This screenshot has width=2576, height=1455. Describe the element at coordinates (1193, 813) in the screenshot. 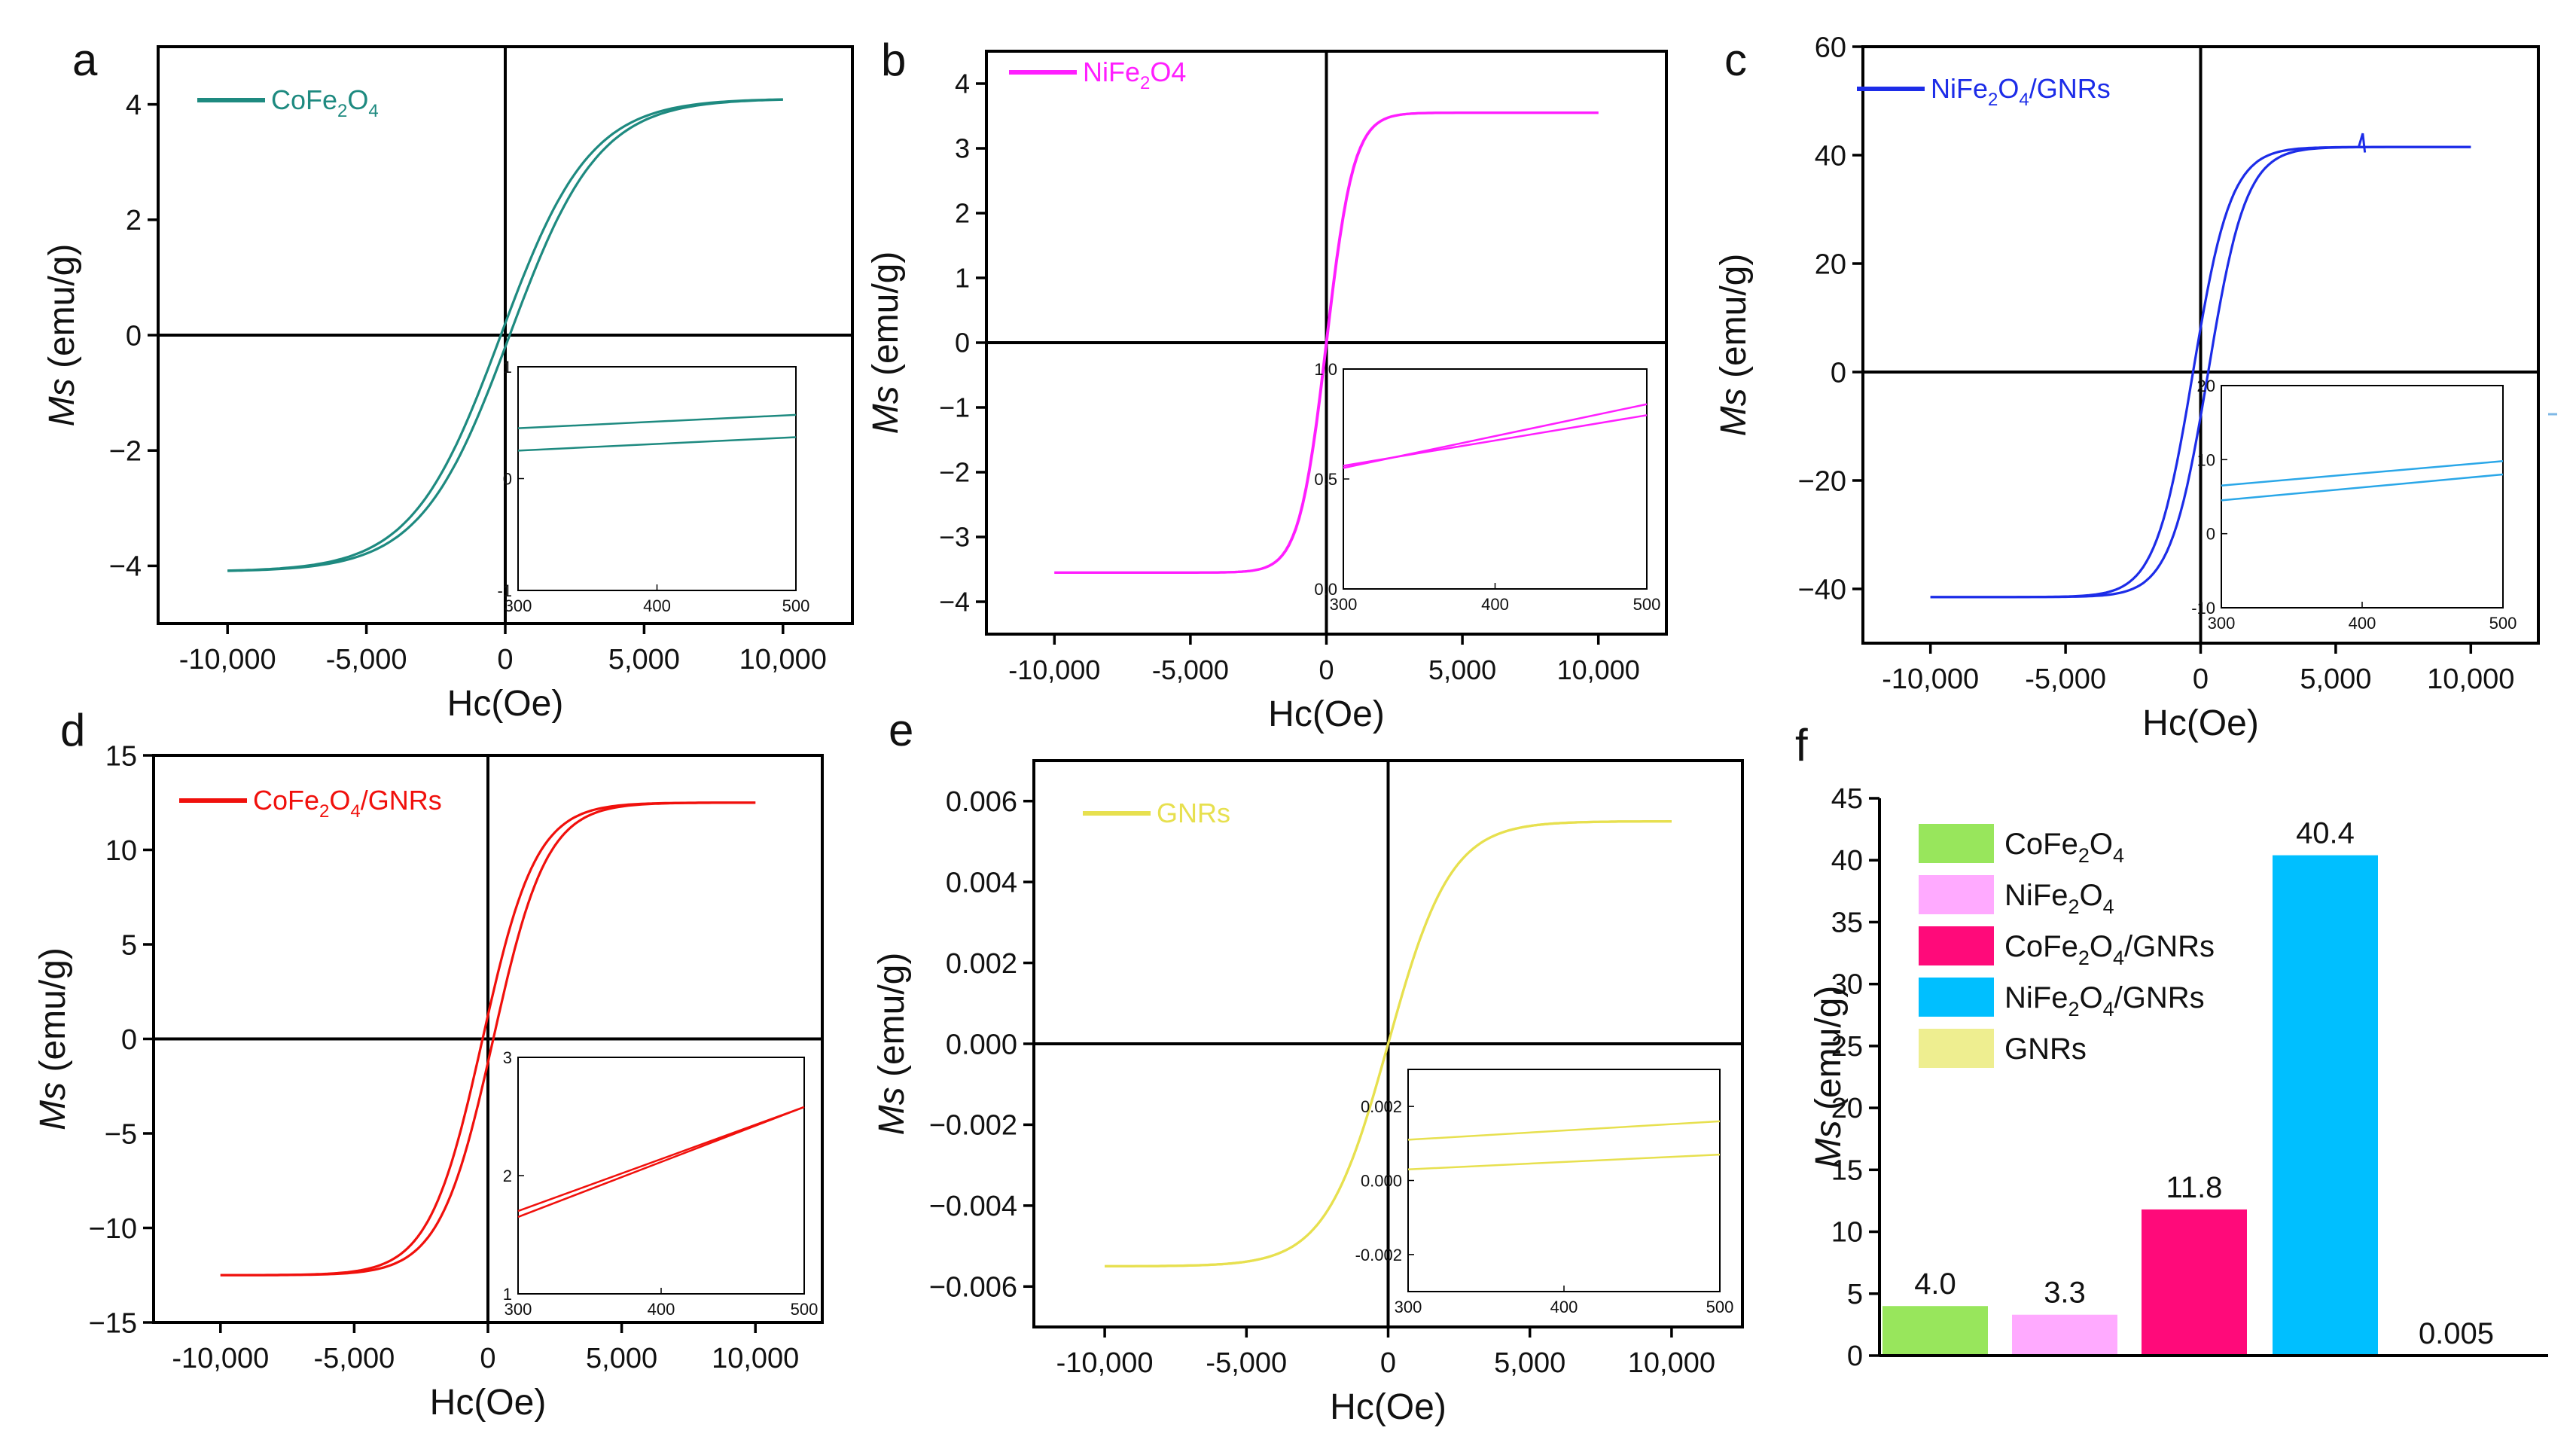

I see `legend-label: GNRs` at that location.